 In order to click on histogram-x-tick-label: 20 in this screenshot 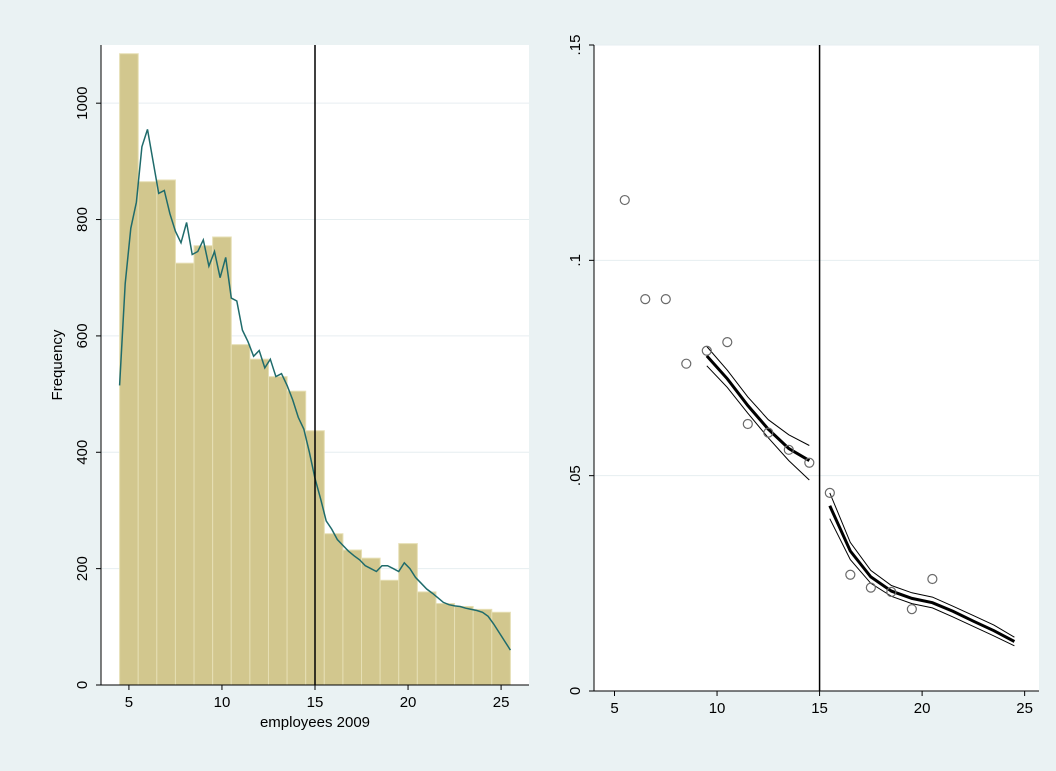, I will do `click(408, 702)`.